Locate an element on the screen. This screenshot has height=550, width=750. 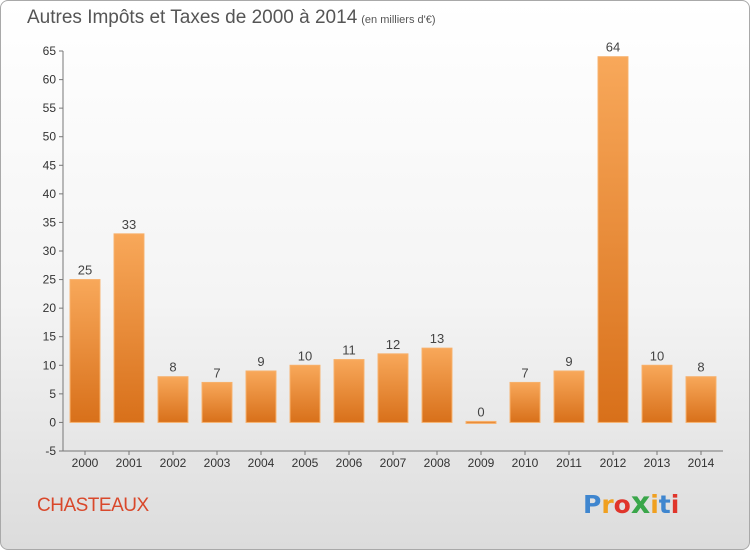
x-tick-label: 2001 is located at coordinates (129, 463).